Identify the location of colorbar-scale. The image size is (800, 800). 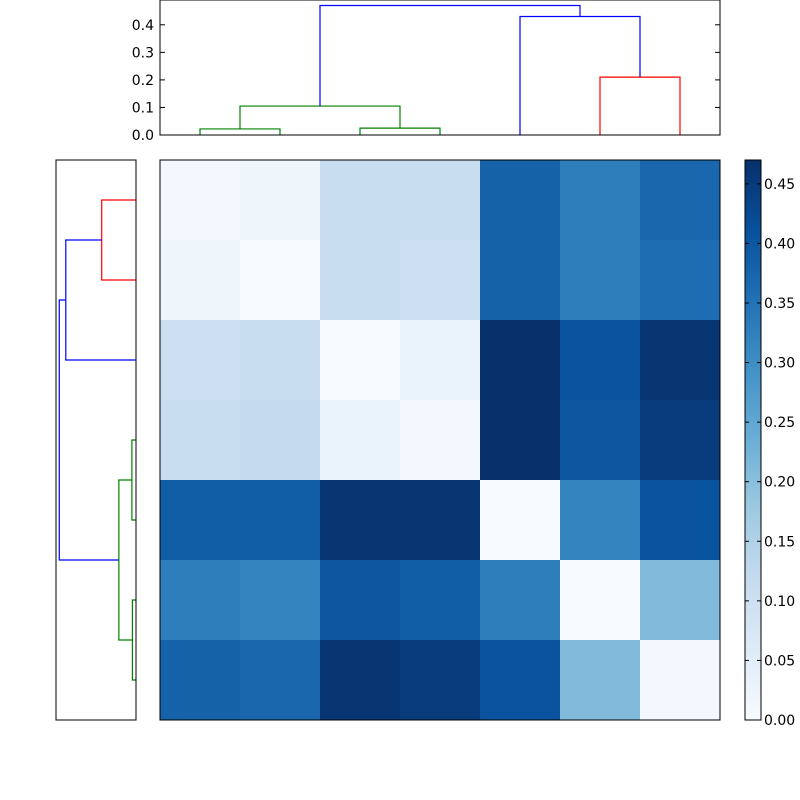
(753, 440).